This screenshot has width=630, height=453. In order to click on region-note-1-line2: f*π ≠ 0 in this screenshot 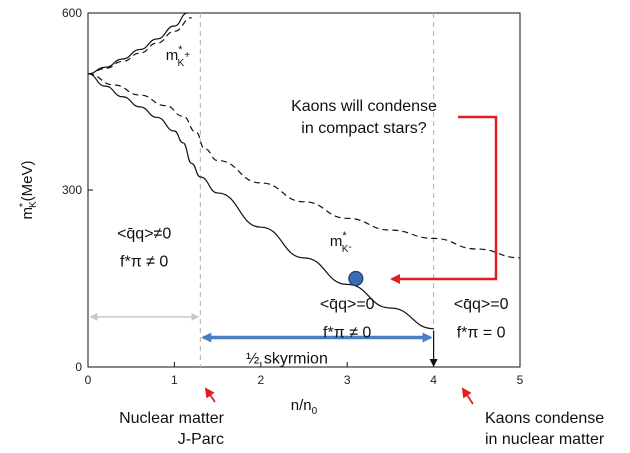, I will do `click(144, 262)`.